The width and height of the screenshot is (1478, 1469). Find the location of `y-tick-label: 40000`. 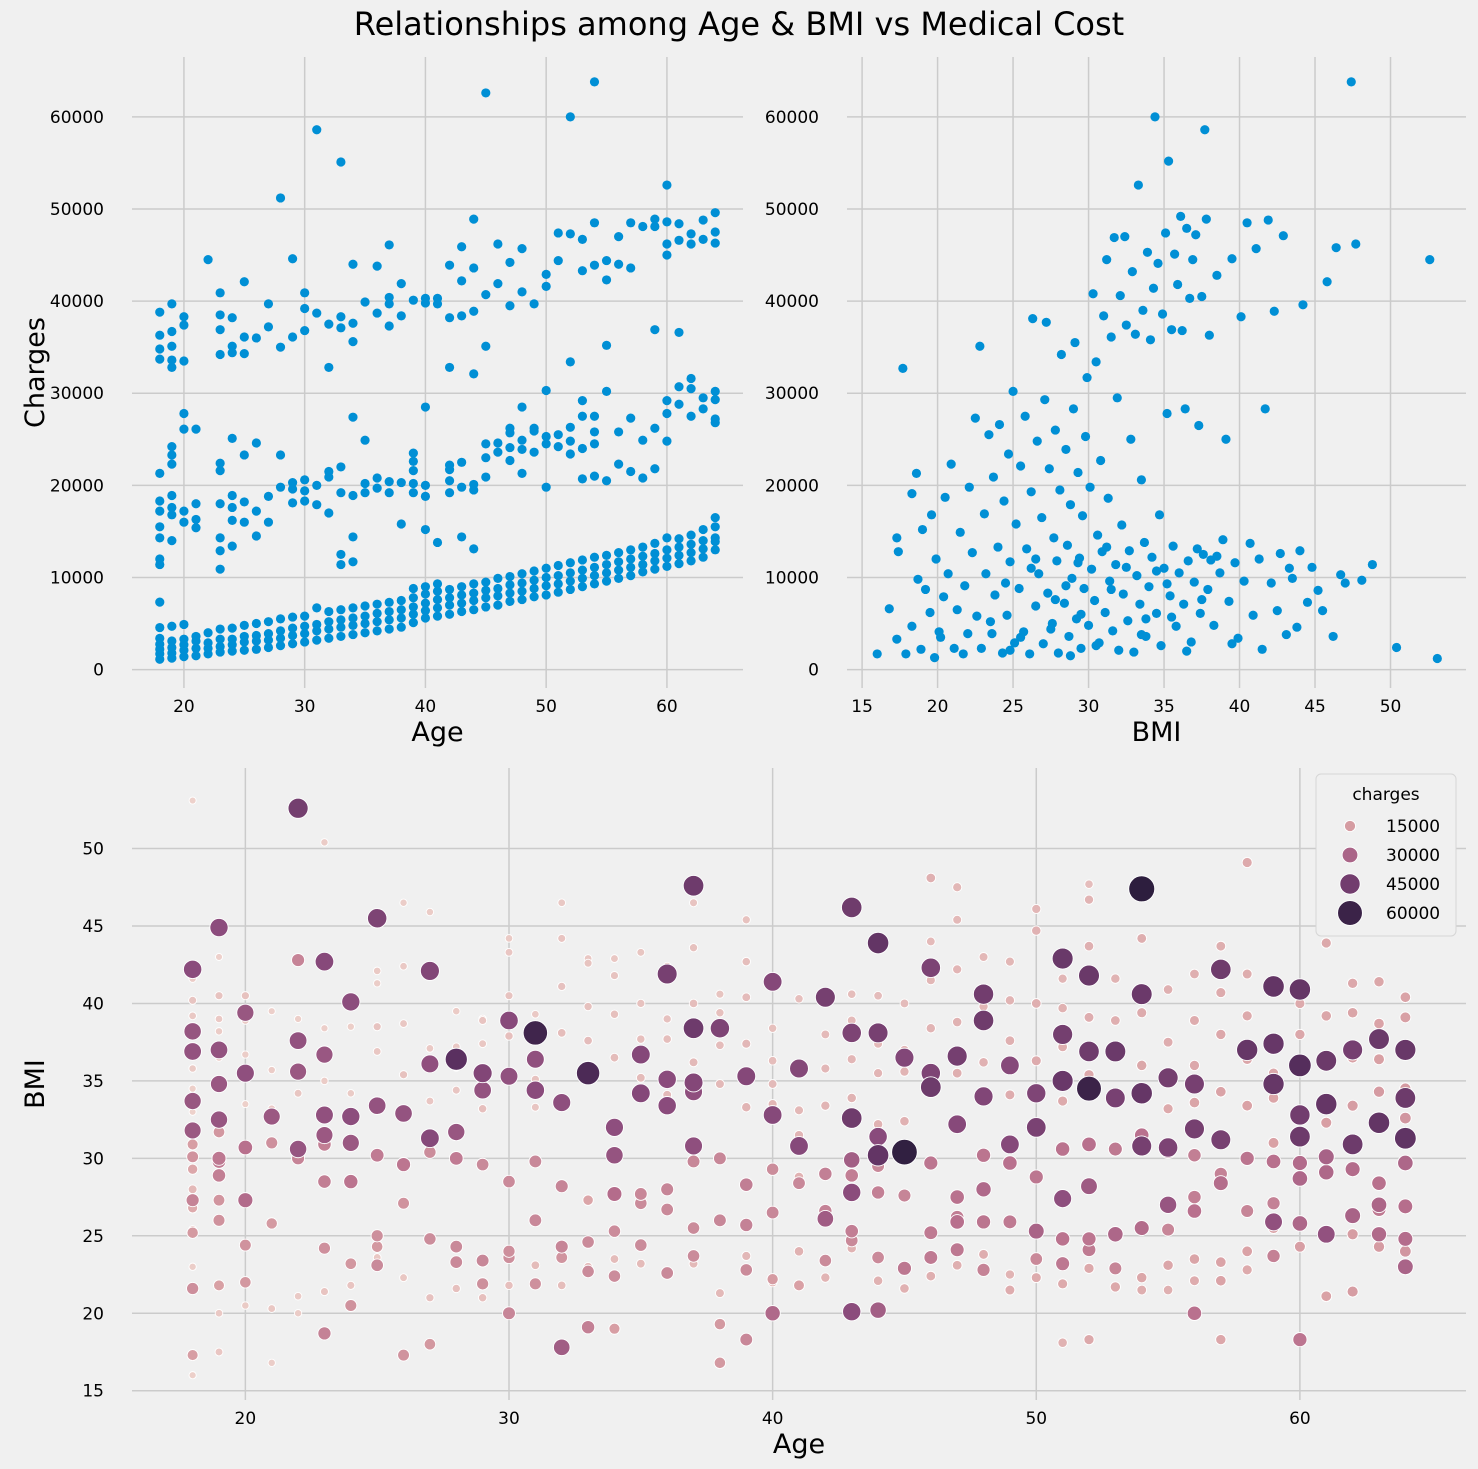

y-tick-label: 40000 is located at coordinates (792, 302).